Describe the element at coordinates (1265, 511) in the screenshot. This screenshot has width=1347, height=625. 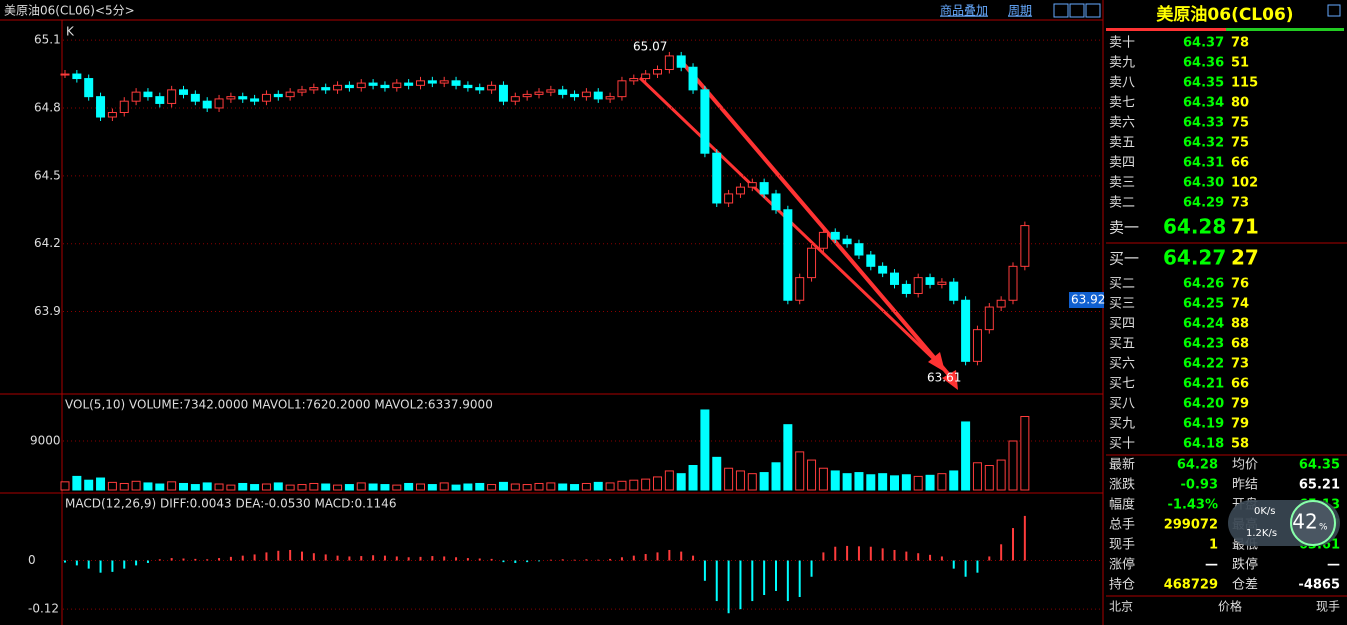
I see `widget-up: 0K/s` at that location.